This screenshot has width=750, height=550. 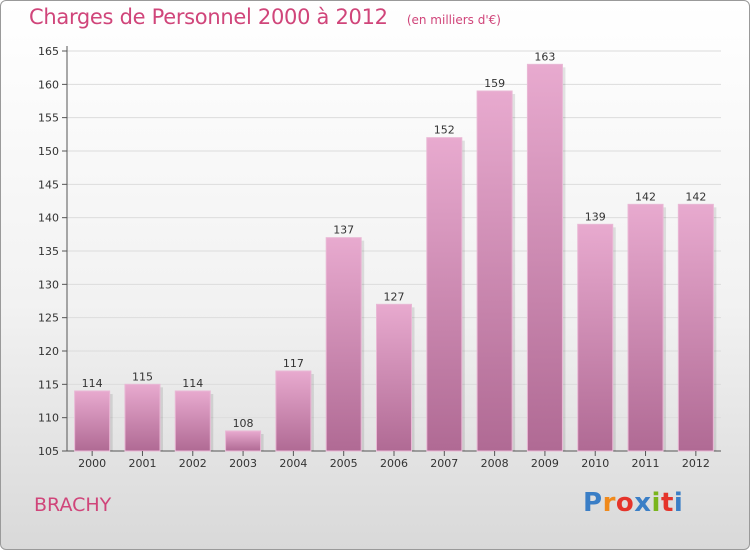 I want to click on x-tick-label: 2006, so click(x=394, y=463).